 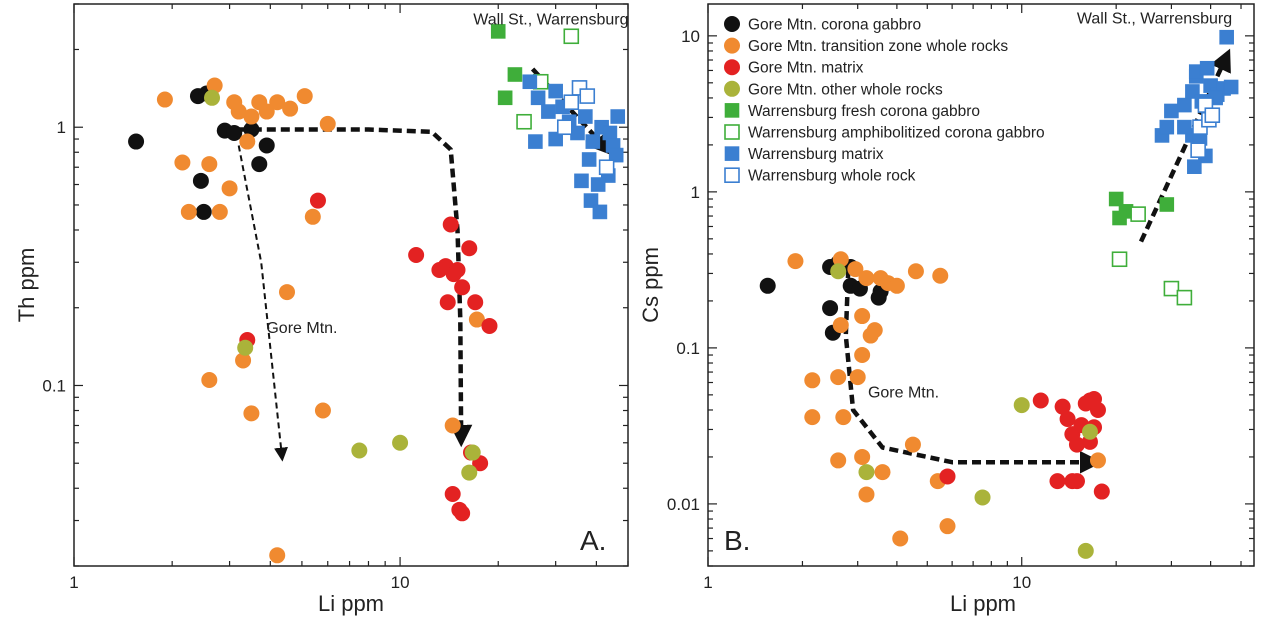 What do you see at coordinates (834, 25) in the screenshot?
I see `legend-label: Gore Mtn. corona gabbro` at bounding box center [834, 25].